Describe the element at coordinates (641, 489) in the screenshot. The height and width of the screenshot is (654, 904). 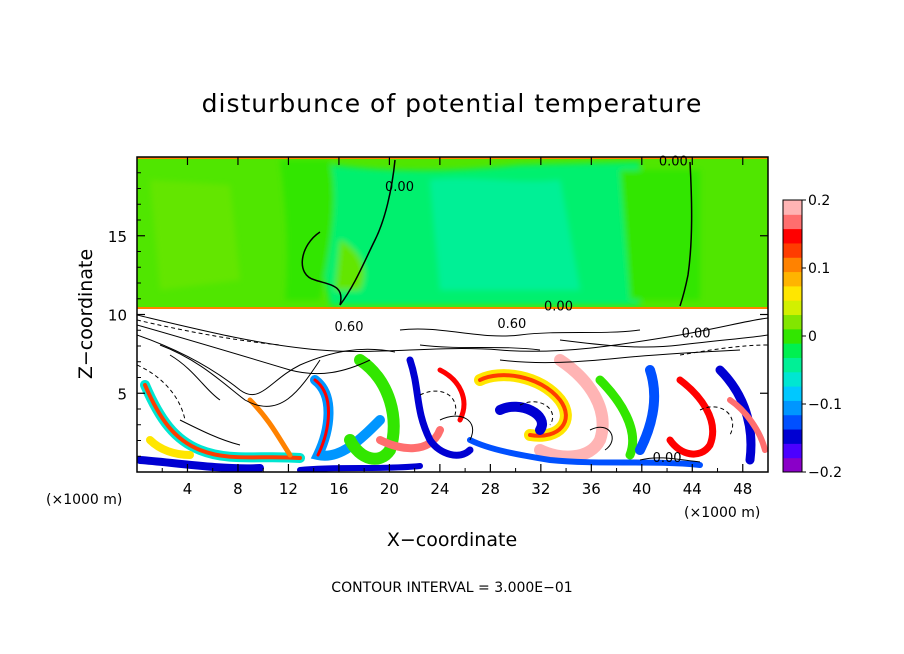
I see `x-tick-label: 40` at that location.